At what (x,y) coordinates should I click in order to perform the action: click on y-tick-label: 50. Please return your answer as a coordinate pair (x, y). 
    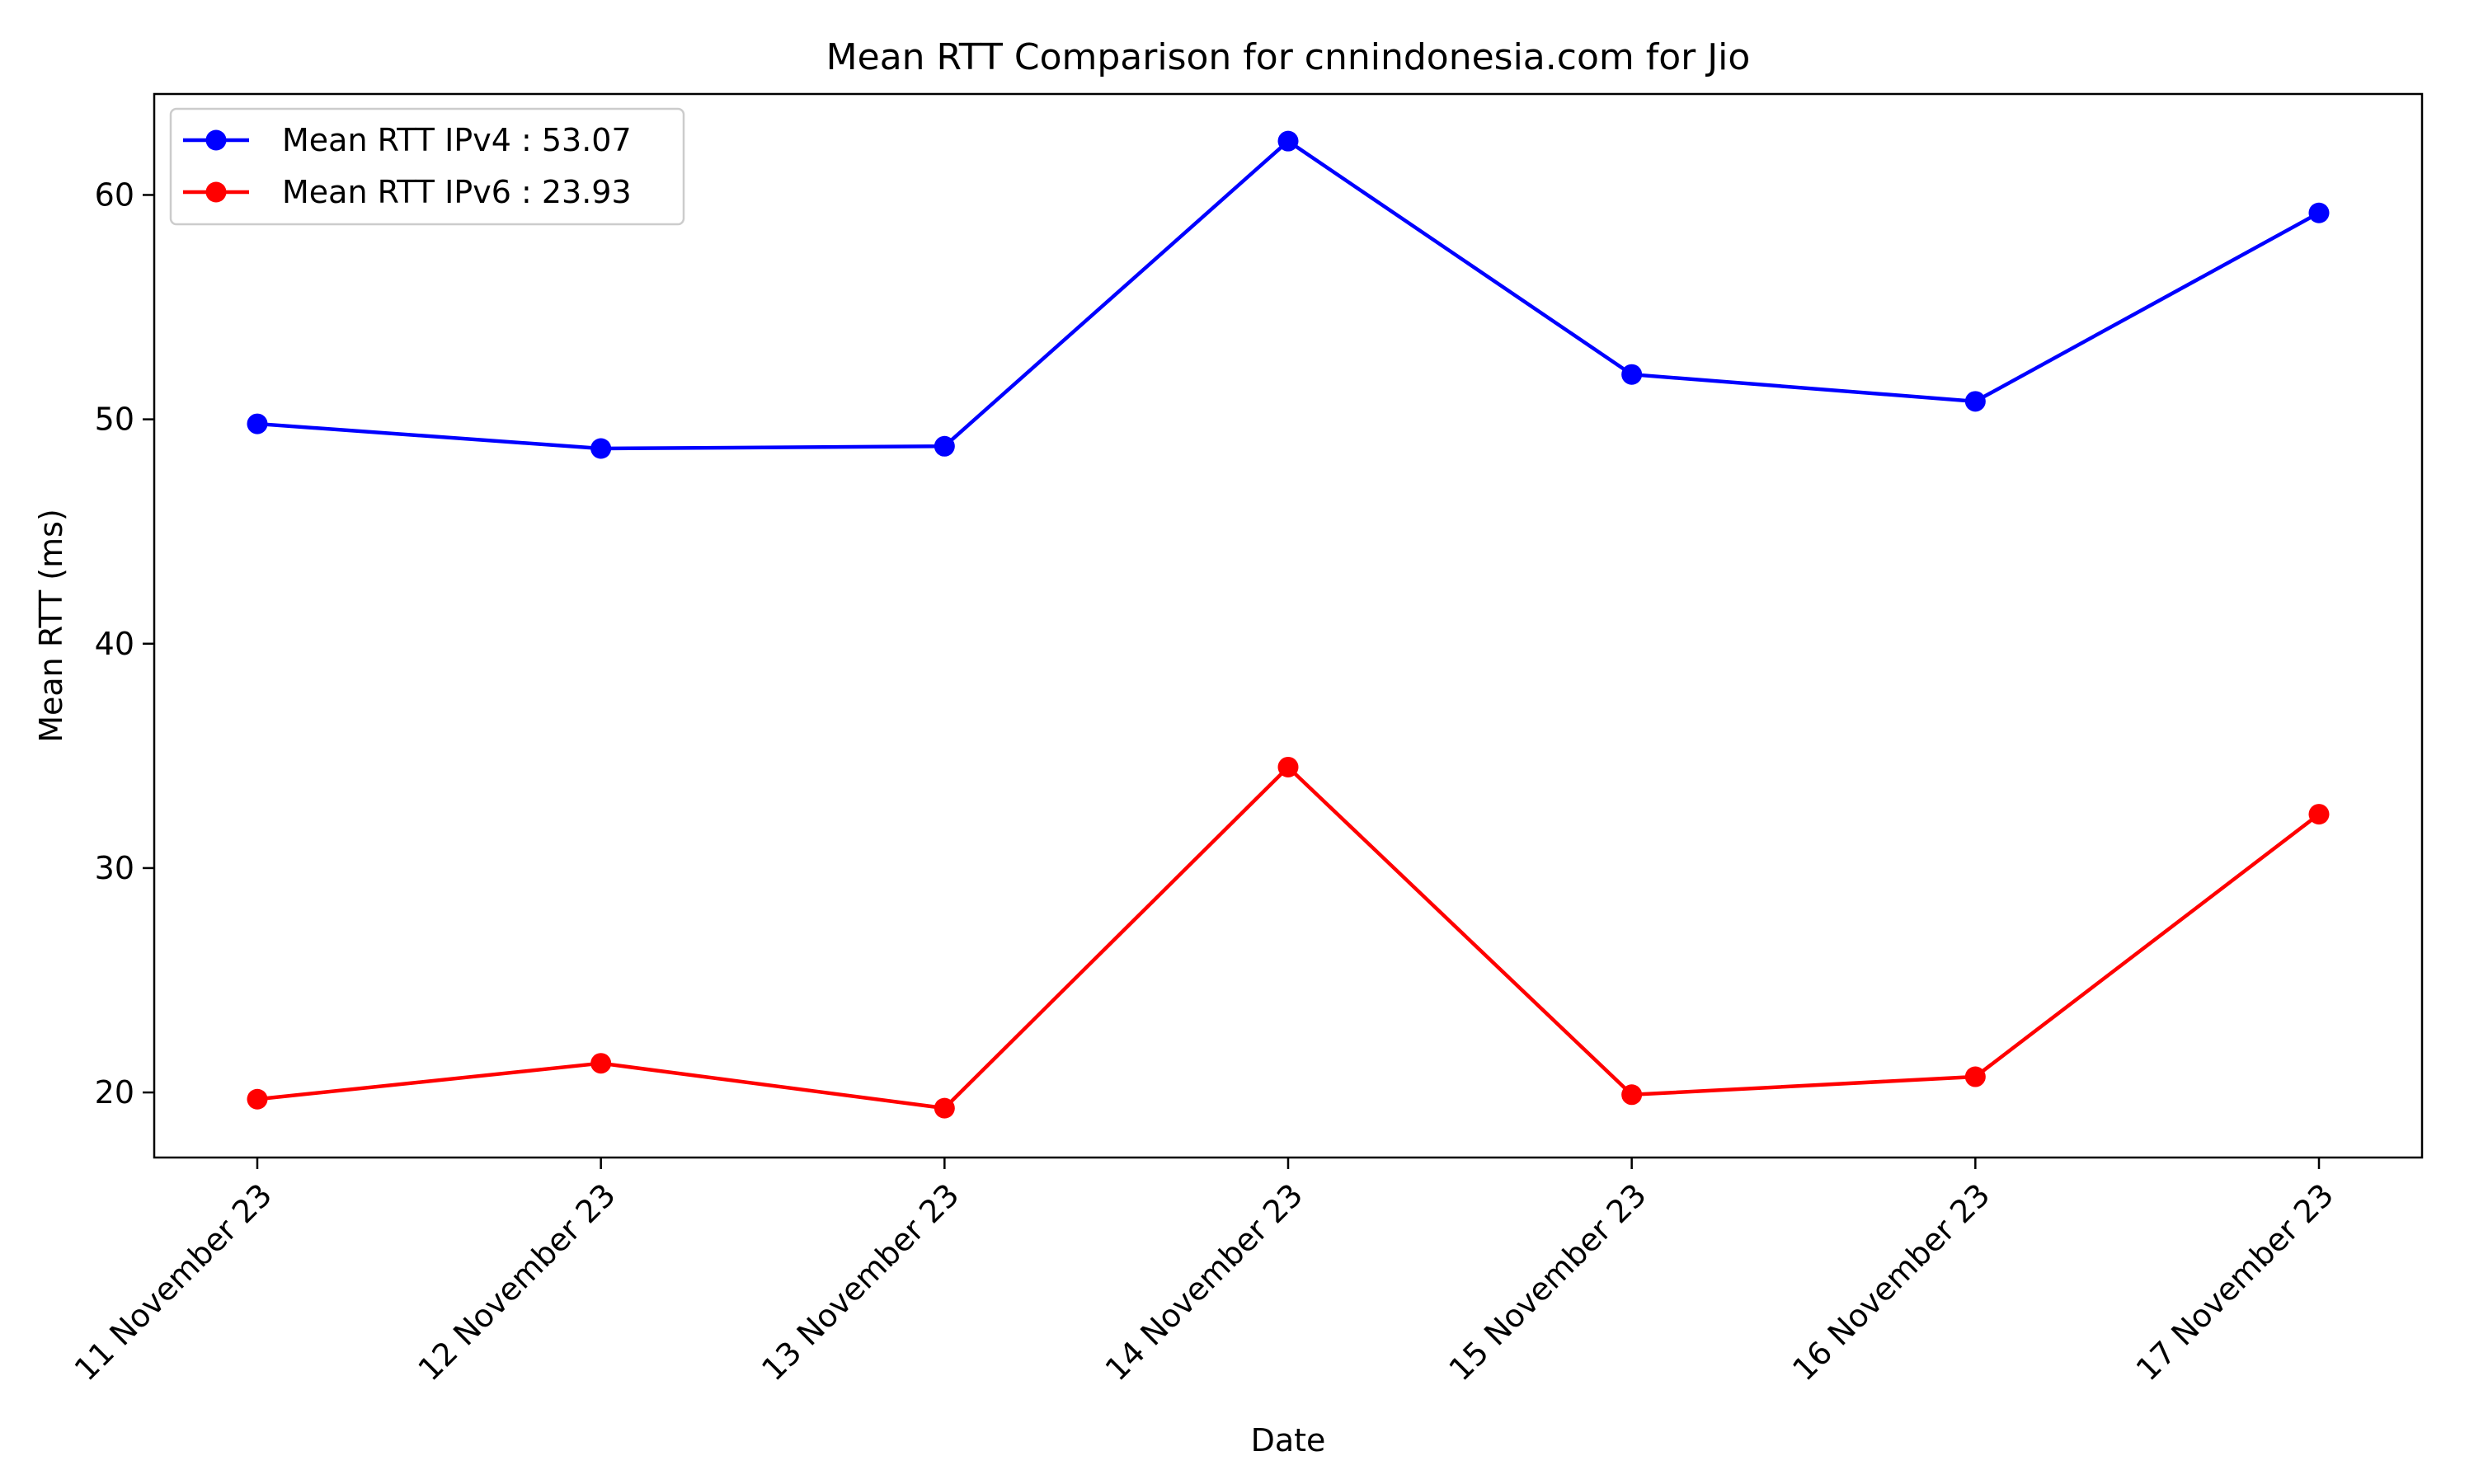
    Looking at the image, I should click on (114, 420).